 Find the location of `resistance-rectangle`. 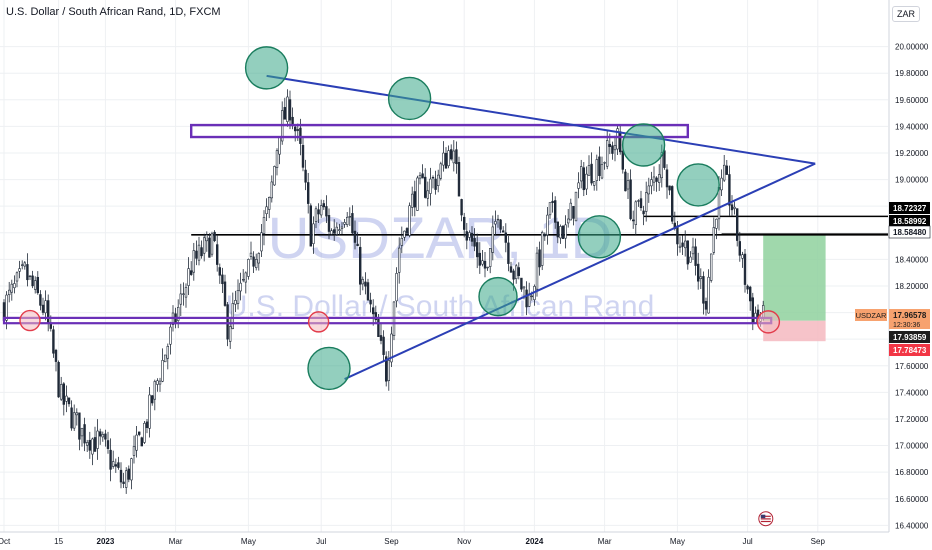

resistance-rectangle is located at coordinates (439, 131).